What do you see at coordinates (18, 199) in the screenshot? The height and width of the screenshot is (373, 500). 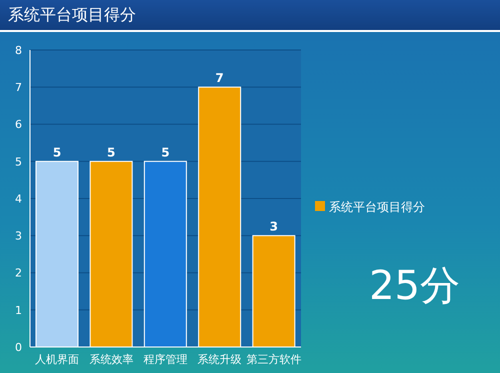 I see `y-tick-label: 4` at bounding box center [18, 199].